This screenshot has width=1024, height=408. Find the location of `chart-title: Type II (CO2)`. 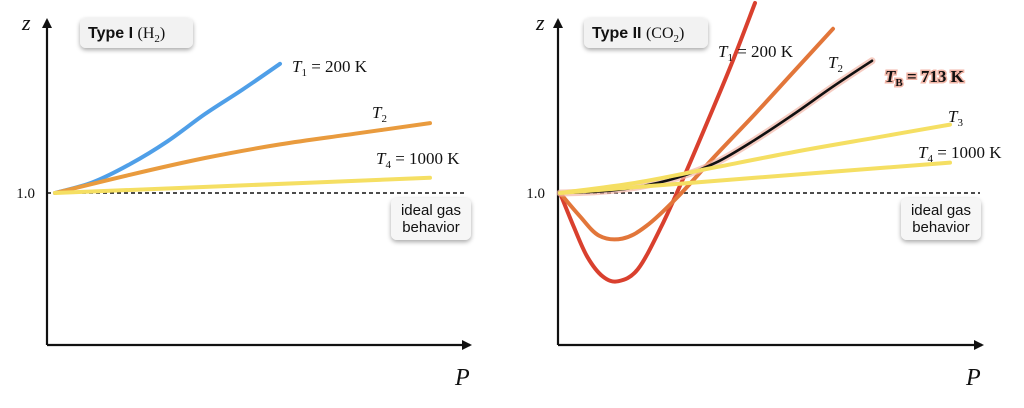

chart-title: Type II (CO2) is located at coordinates (646, 33).